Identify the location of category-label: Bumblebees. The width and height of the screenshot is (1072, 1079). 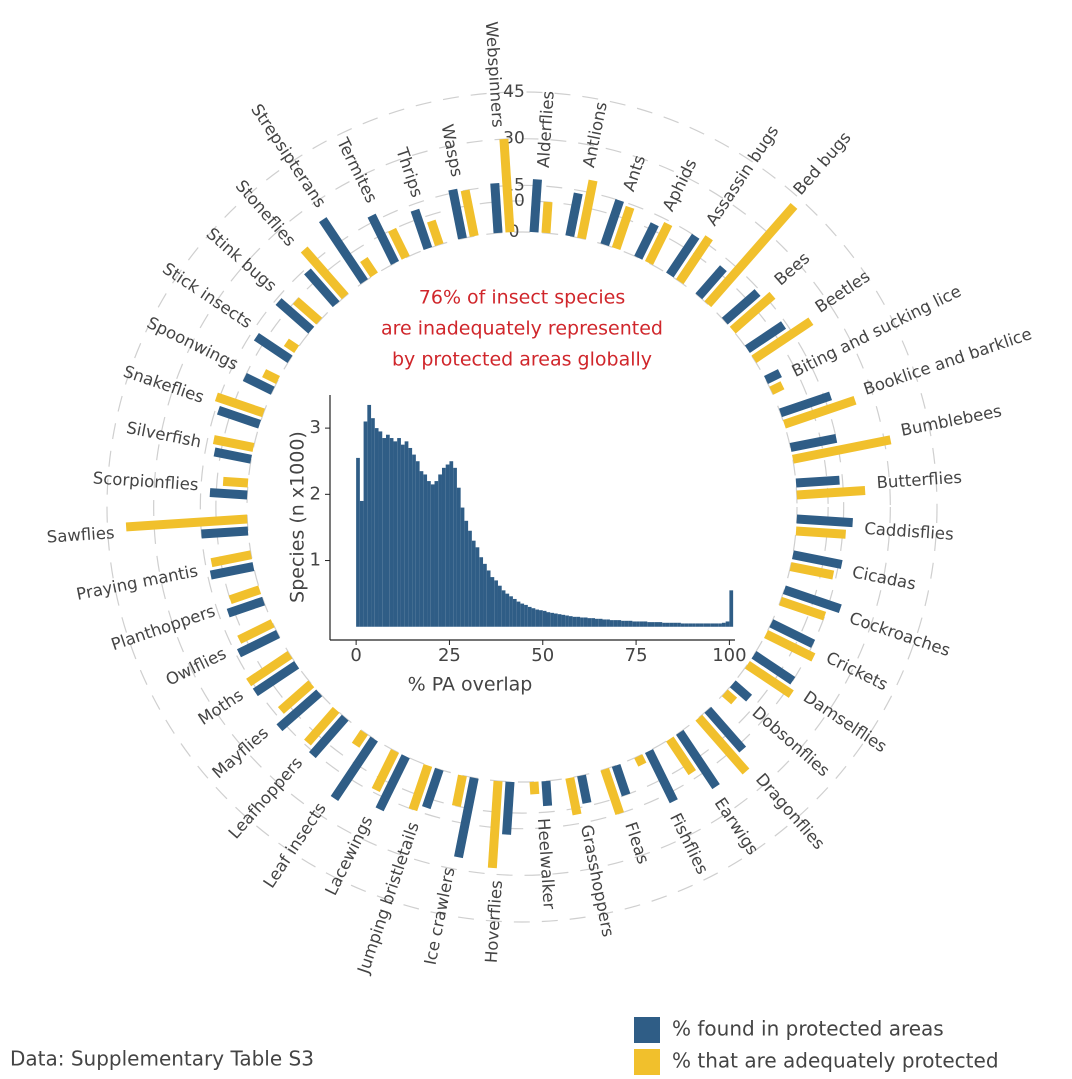
(951, 420).